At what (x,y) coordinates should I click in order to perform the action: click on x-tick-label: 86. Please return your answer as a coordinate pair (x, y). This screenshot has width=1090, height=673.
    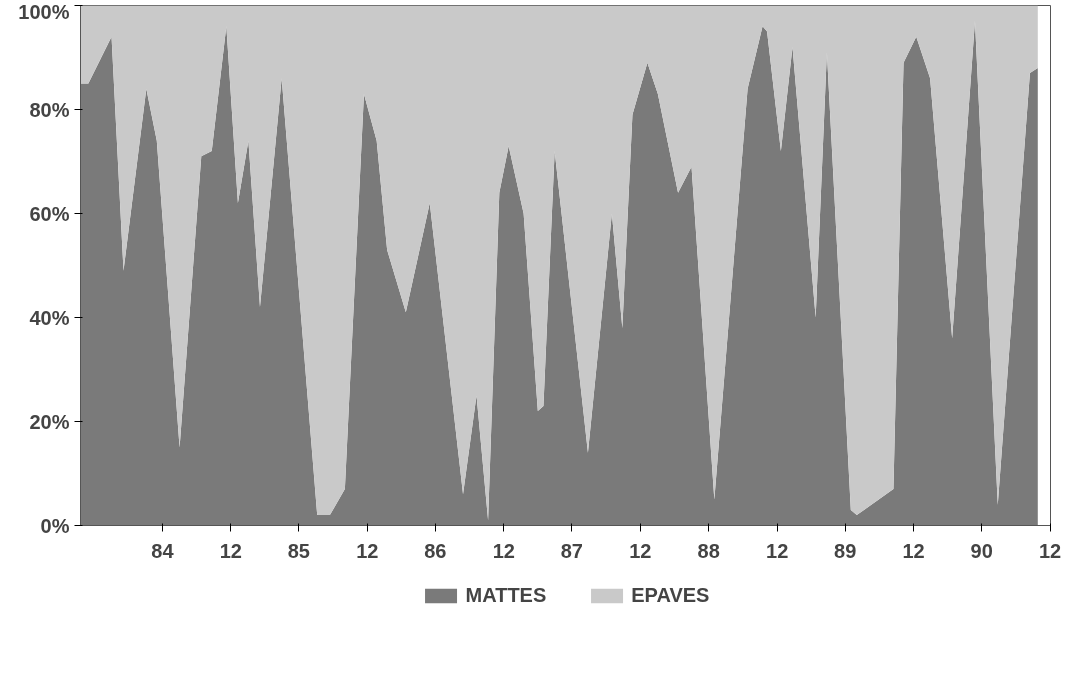
    Looking at the image, I should click on (435, 550).